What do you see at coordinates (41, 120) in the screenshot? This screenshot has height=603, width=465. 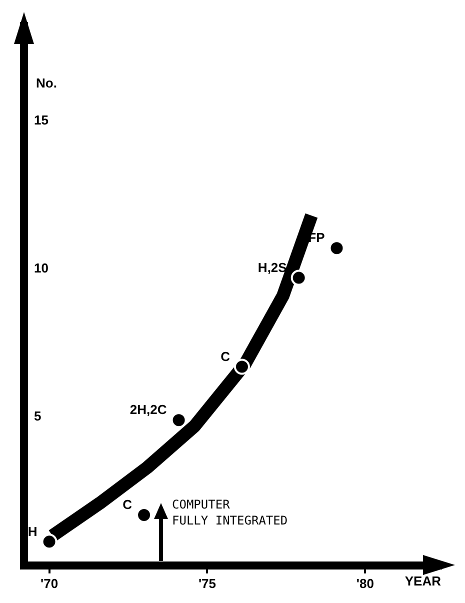 I see `y-tick-label: 15` at bounding box center [41, 120].